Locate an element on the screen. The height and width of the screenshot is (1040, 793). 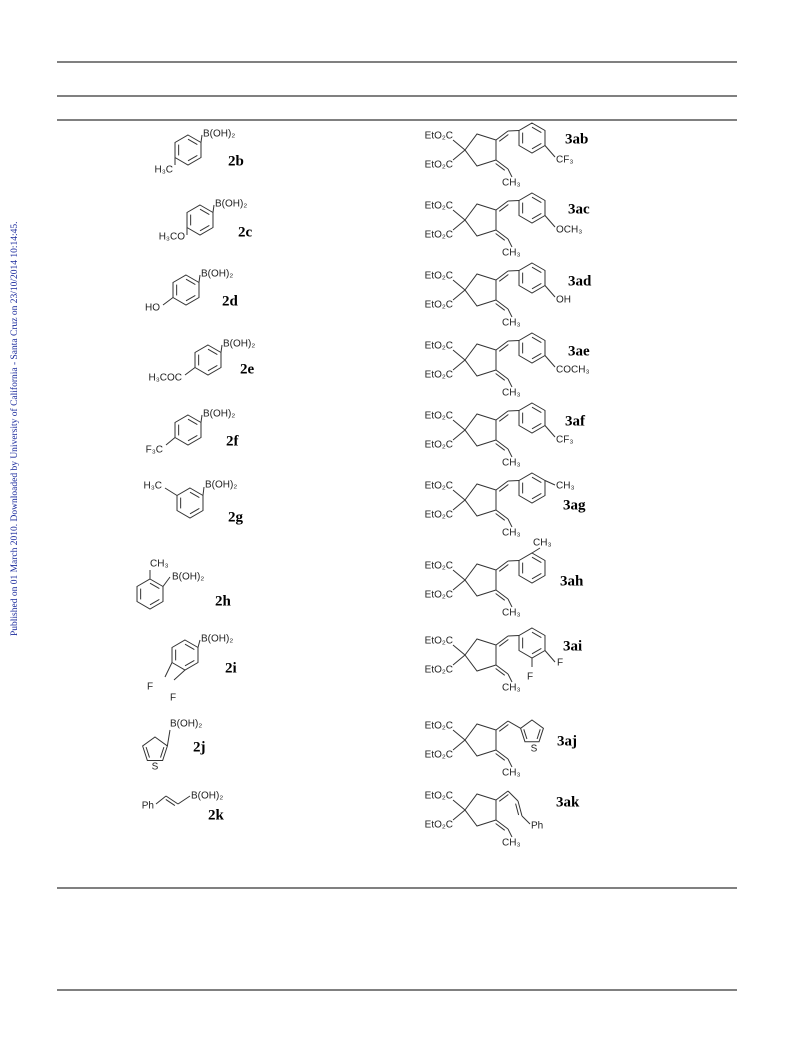
compound-id: 3ah is located at coordinates (572, 581).